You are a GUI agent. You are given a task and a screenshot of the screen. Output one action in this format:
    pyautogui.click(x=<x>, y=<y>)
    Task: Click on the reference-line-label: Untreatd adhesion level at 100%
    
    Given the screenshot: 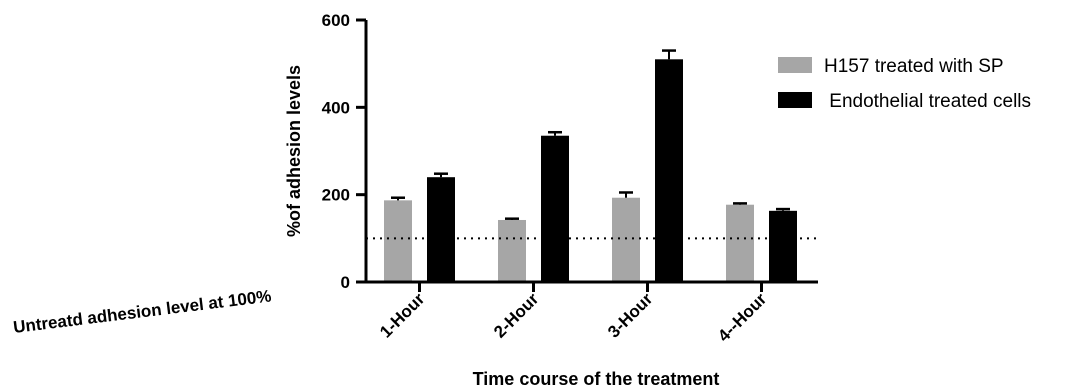 What is the action you would take?
    pyautogui.click(x=142, y=311)
    